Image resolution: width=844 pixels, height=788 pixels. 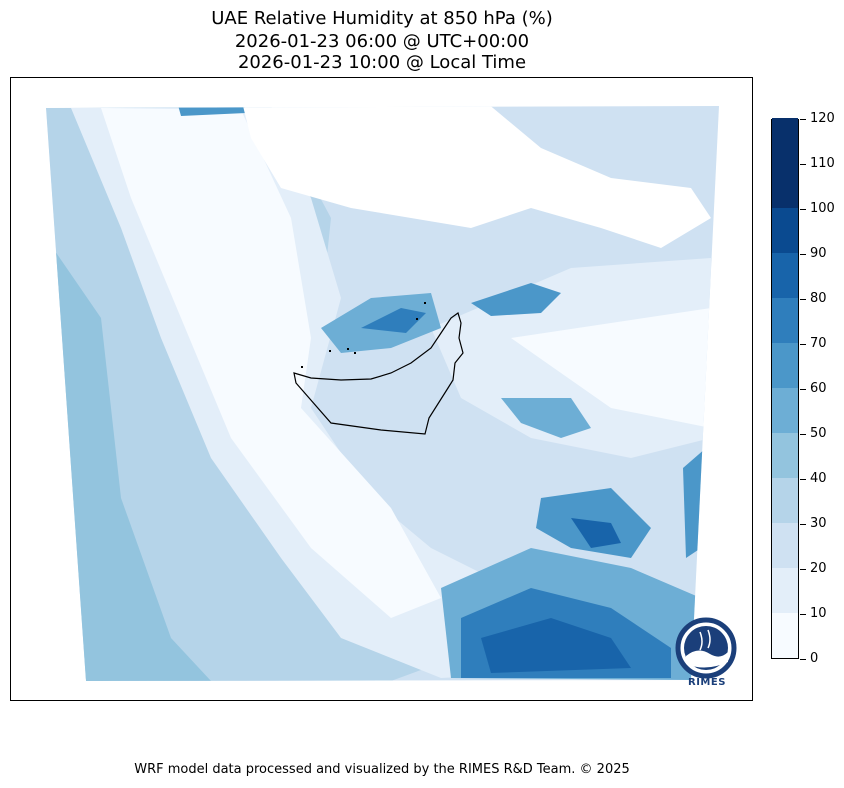 I want to click on colorbar-tick-label: 20, so click(x=818, y=568).